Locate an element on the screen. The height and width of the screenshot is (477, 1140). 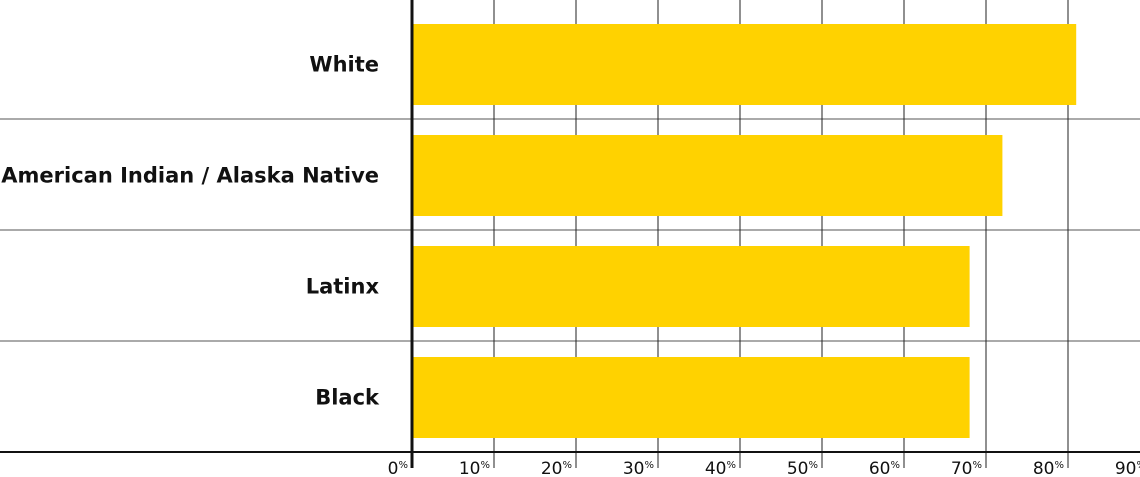
category-label-2: Latinx is located at coordinates (343, 287).